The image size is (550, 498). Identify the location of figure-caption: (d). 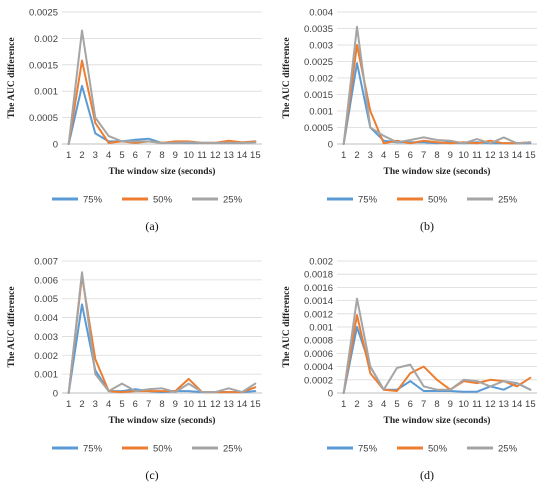
(427, 475).